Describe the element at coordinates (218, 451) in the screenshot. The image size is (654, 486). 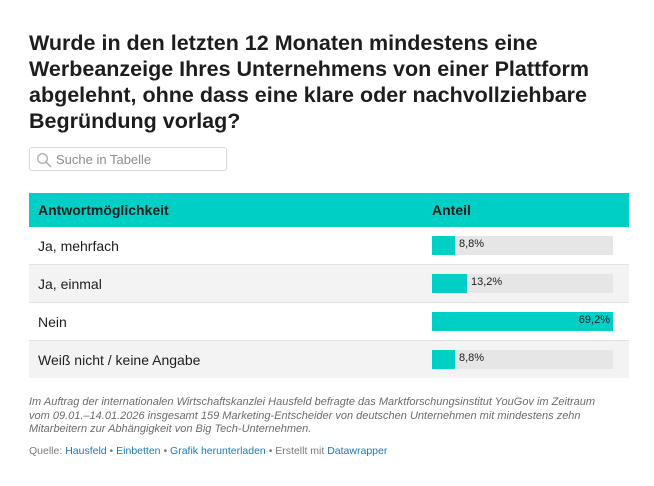
I see `download-link: Grafik herunterladen` at that location.